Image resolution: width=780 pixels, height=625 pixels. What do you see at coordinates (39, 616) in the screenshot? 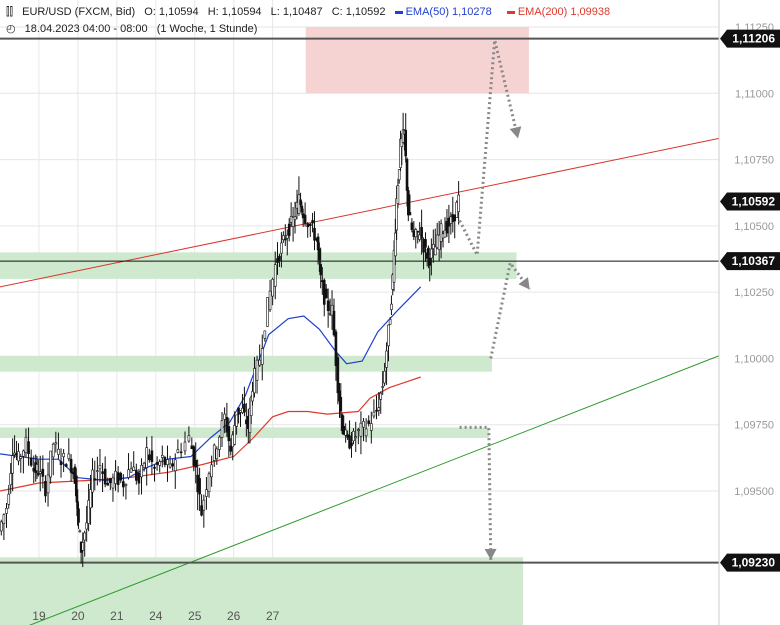
I see `x-tick-label: 19` at bounding box center [39, 616].